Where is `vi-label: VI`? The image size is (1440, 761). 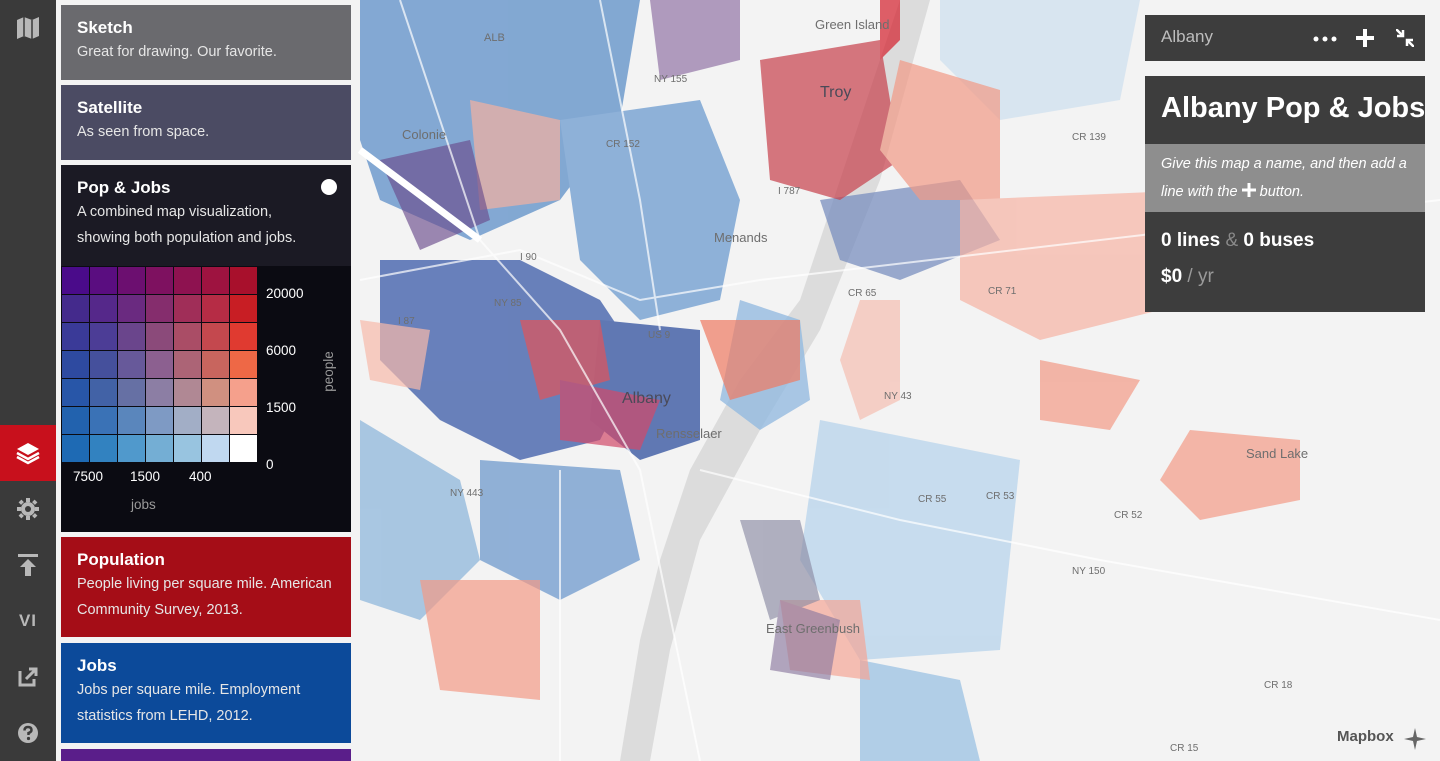
vi-label: VI is located at coordinates (28, 620).